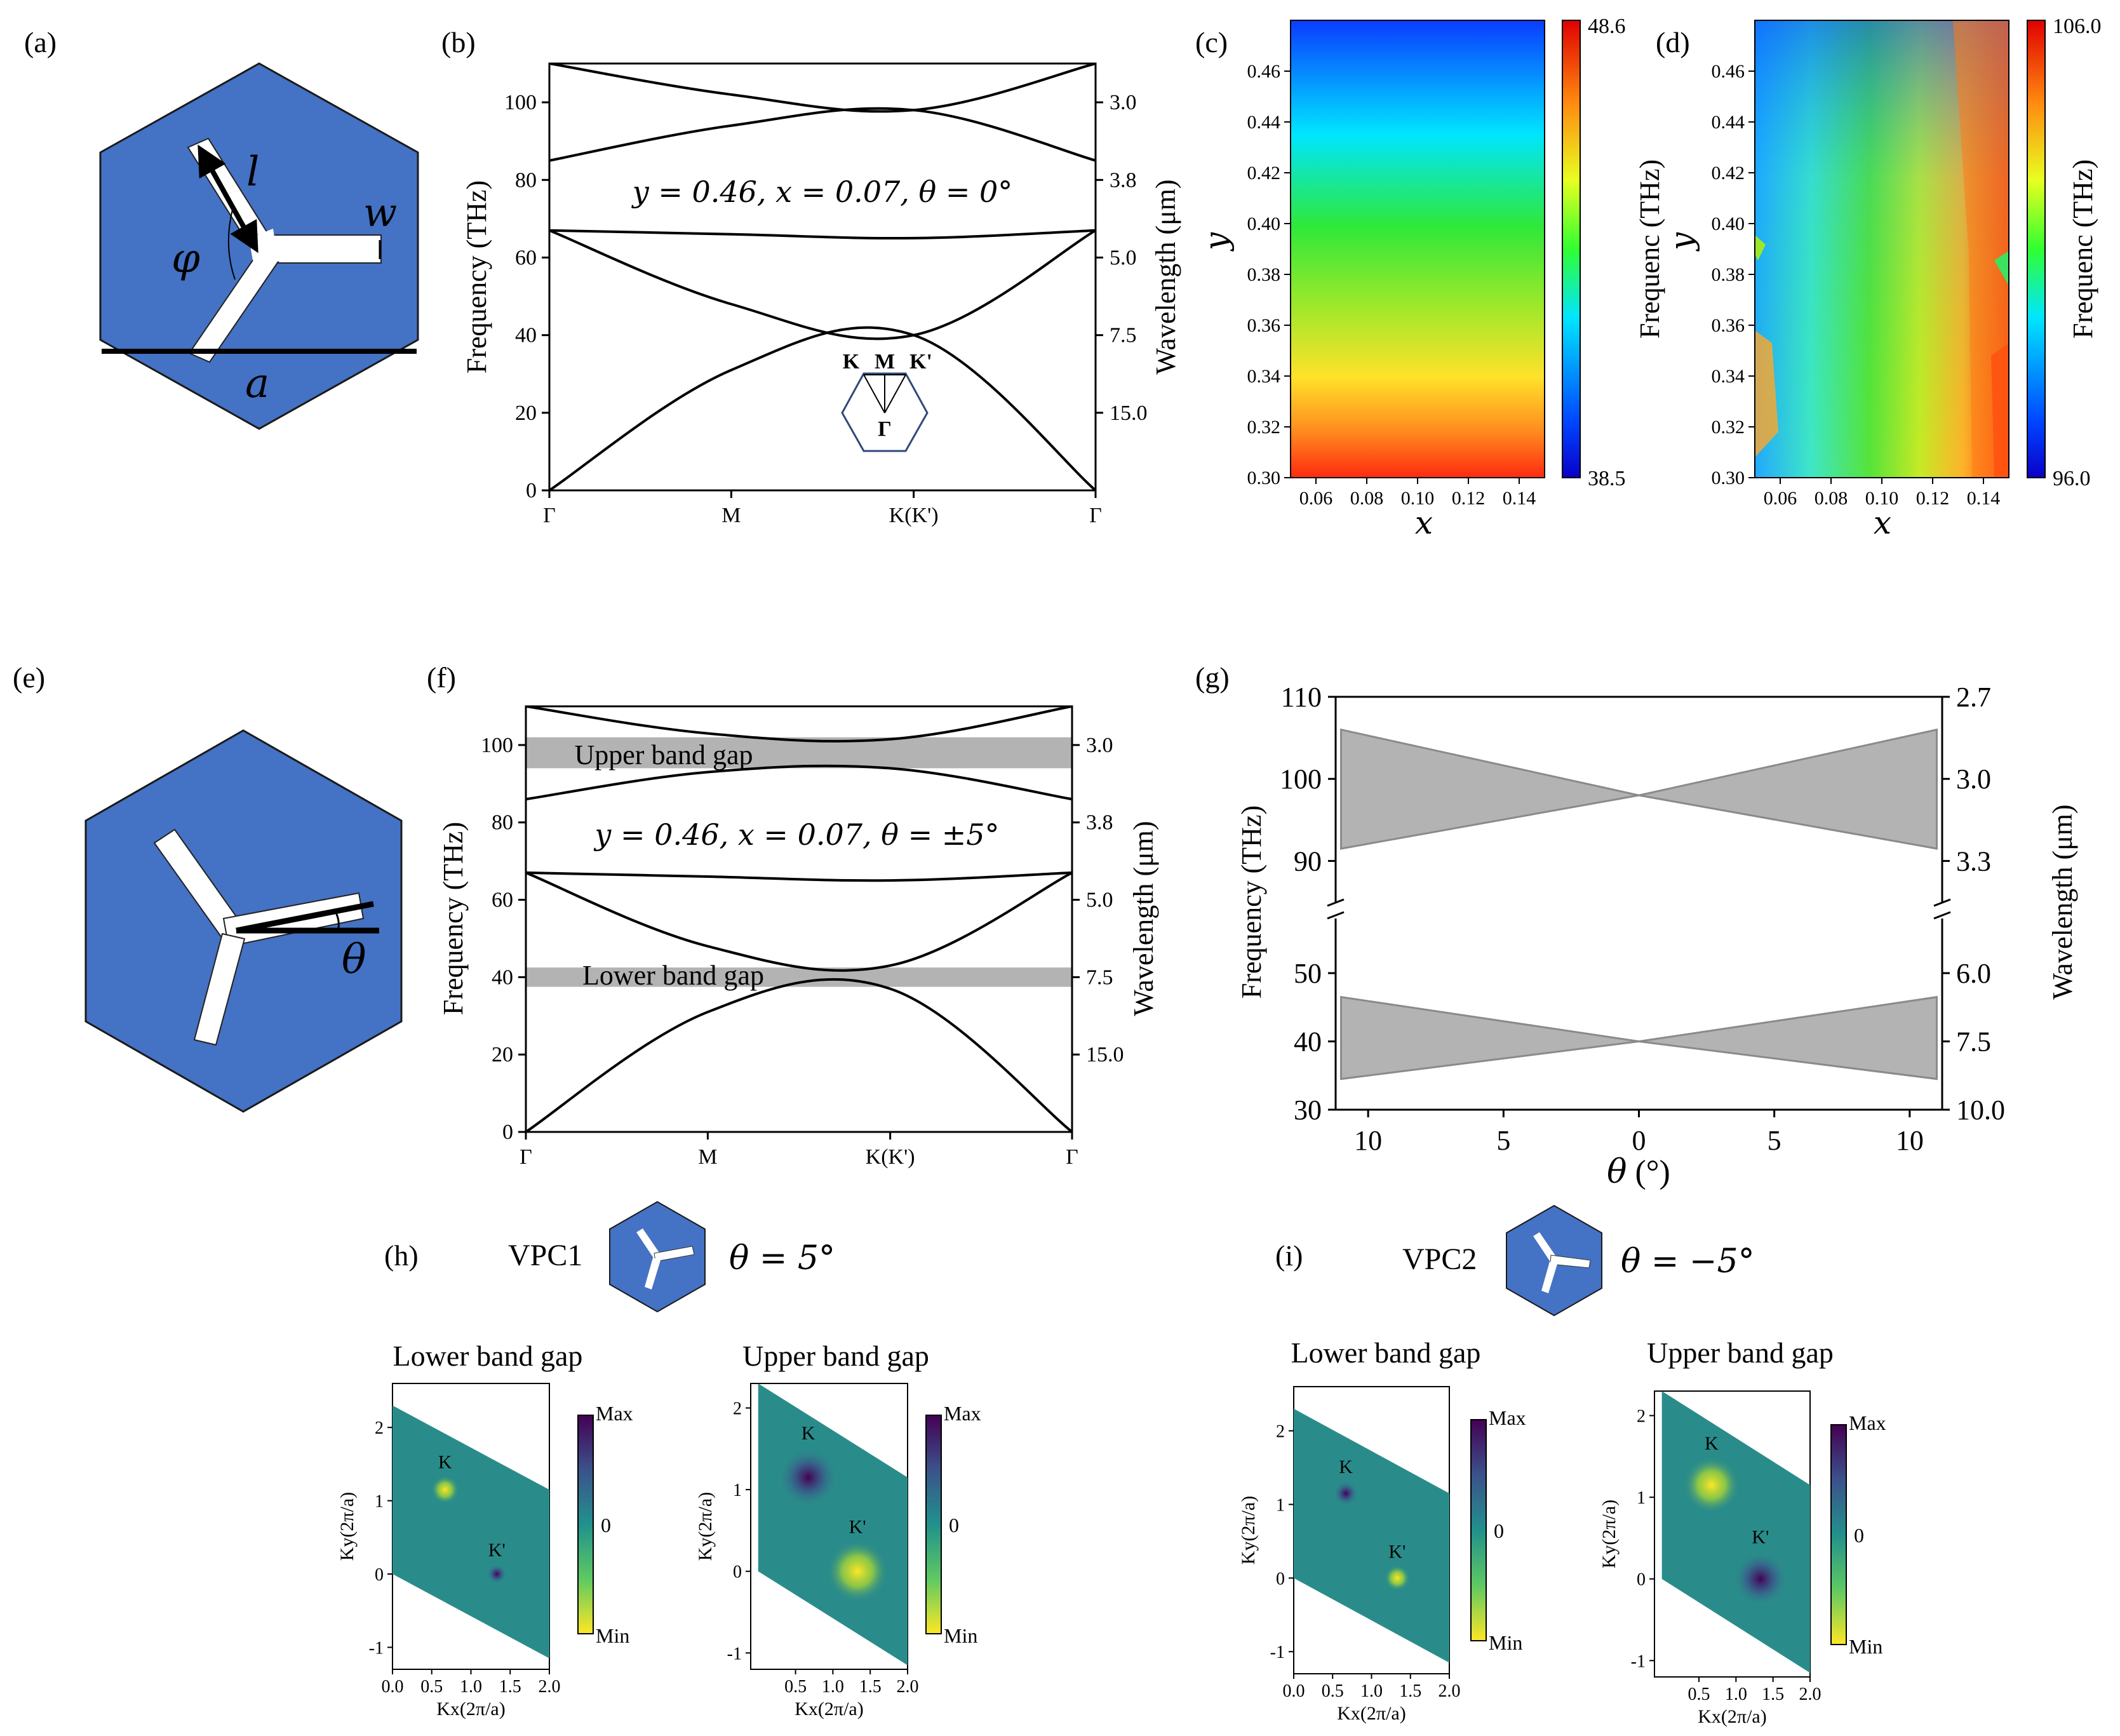 This screenshot has height=1736, width=2120. What do you see at coordinates (1418, 498) in the screenshot?
I see `x-tick-label: 0.10` at bounding box center [1418, 498].